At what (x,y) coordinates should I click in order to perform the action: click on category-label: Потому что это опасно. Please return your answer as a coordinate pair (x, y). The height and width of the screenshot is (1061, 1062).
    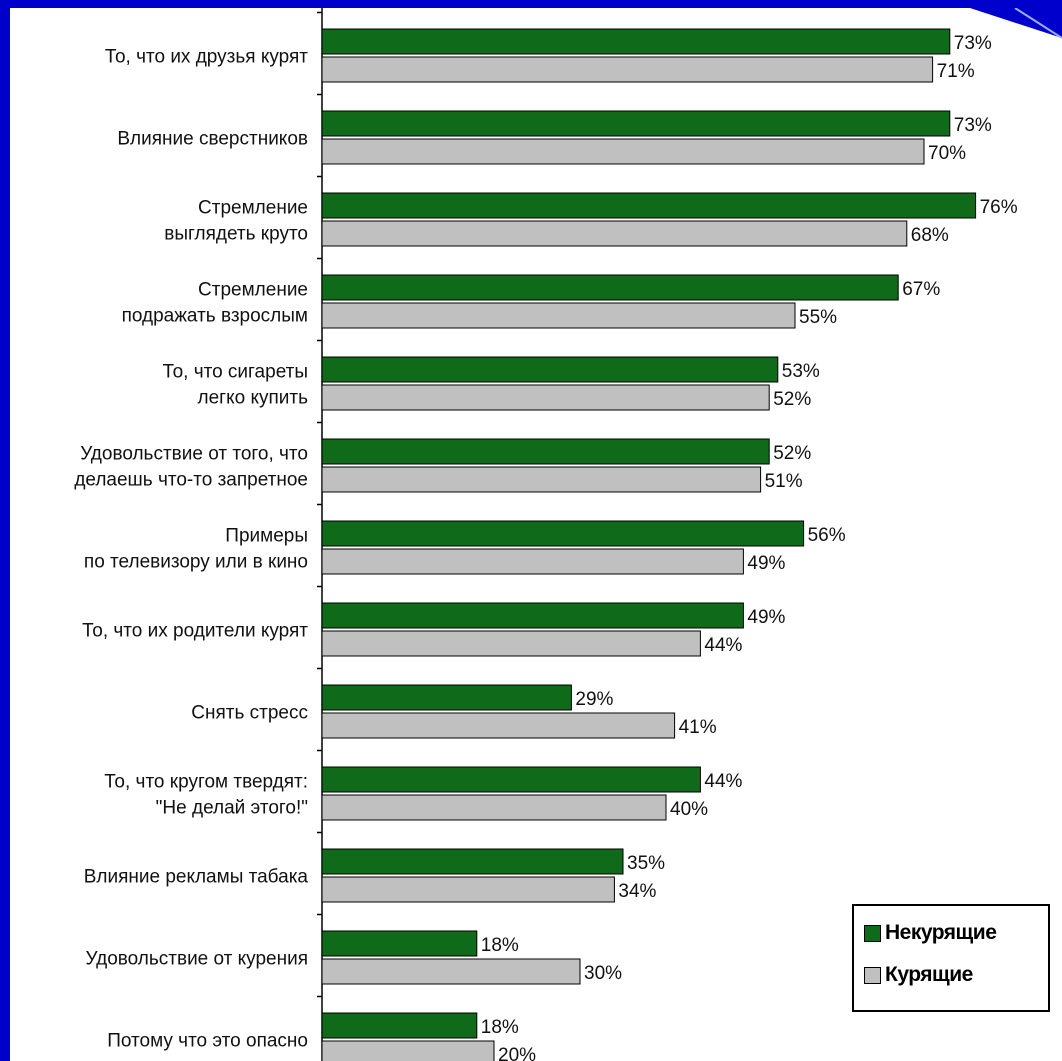
    Looking at the image, I should click on (207, 1041).